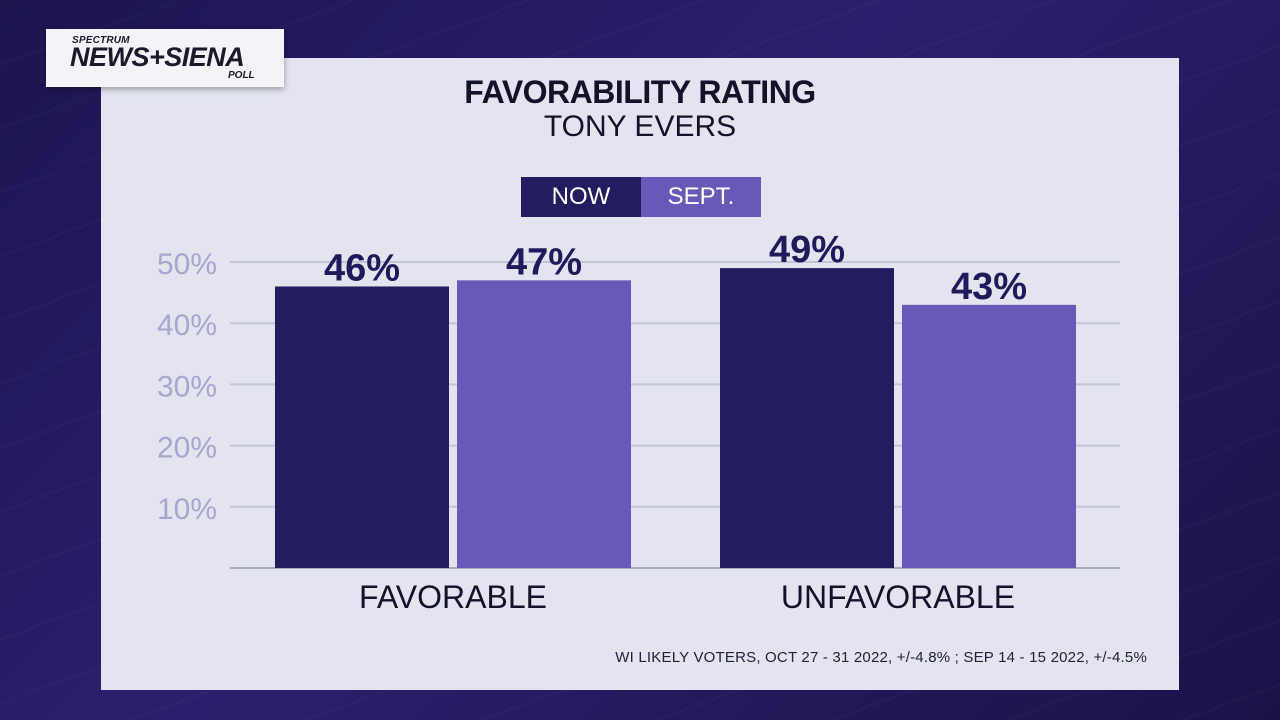 The width and height of the screenshot is (1280, 720). I want to click on logo-spectrum-text: SPECTRUM, so click(101, 40).